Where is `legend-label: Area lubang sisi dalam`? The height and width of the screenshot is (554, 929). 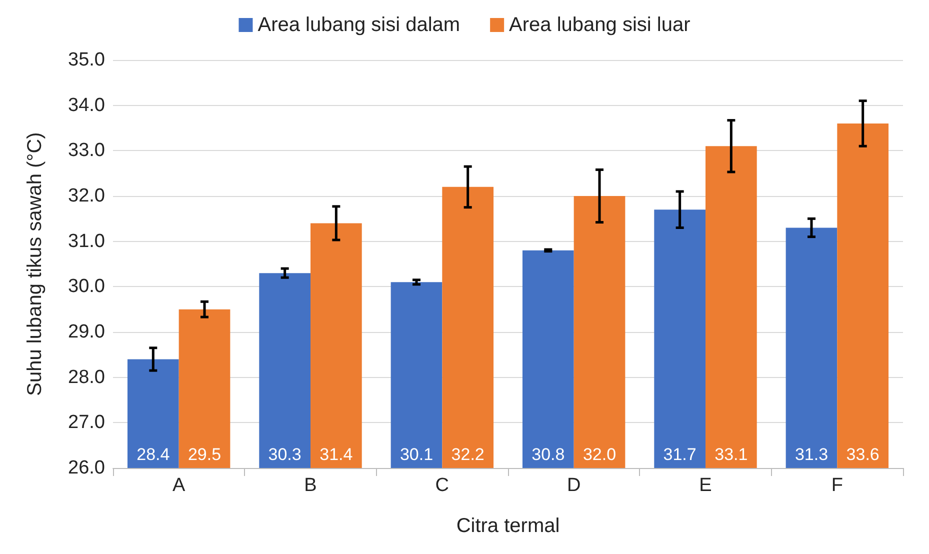
legend-label: Area lubang sisi dalam is located at coordinates (359, 25).